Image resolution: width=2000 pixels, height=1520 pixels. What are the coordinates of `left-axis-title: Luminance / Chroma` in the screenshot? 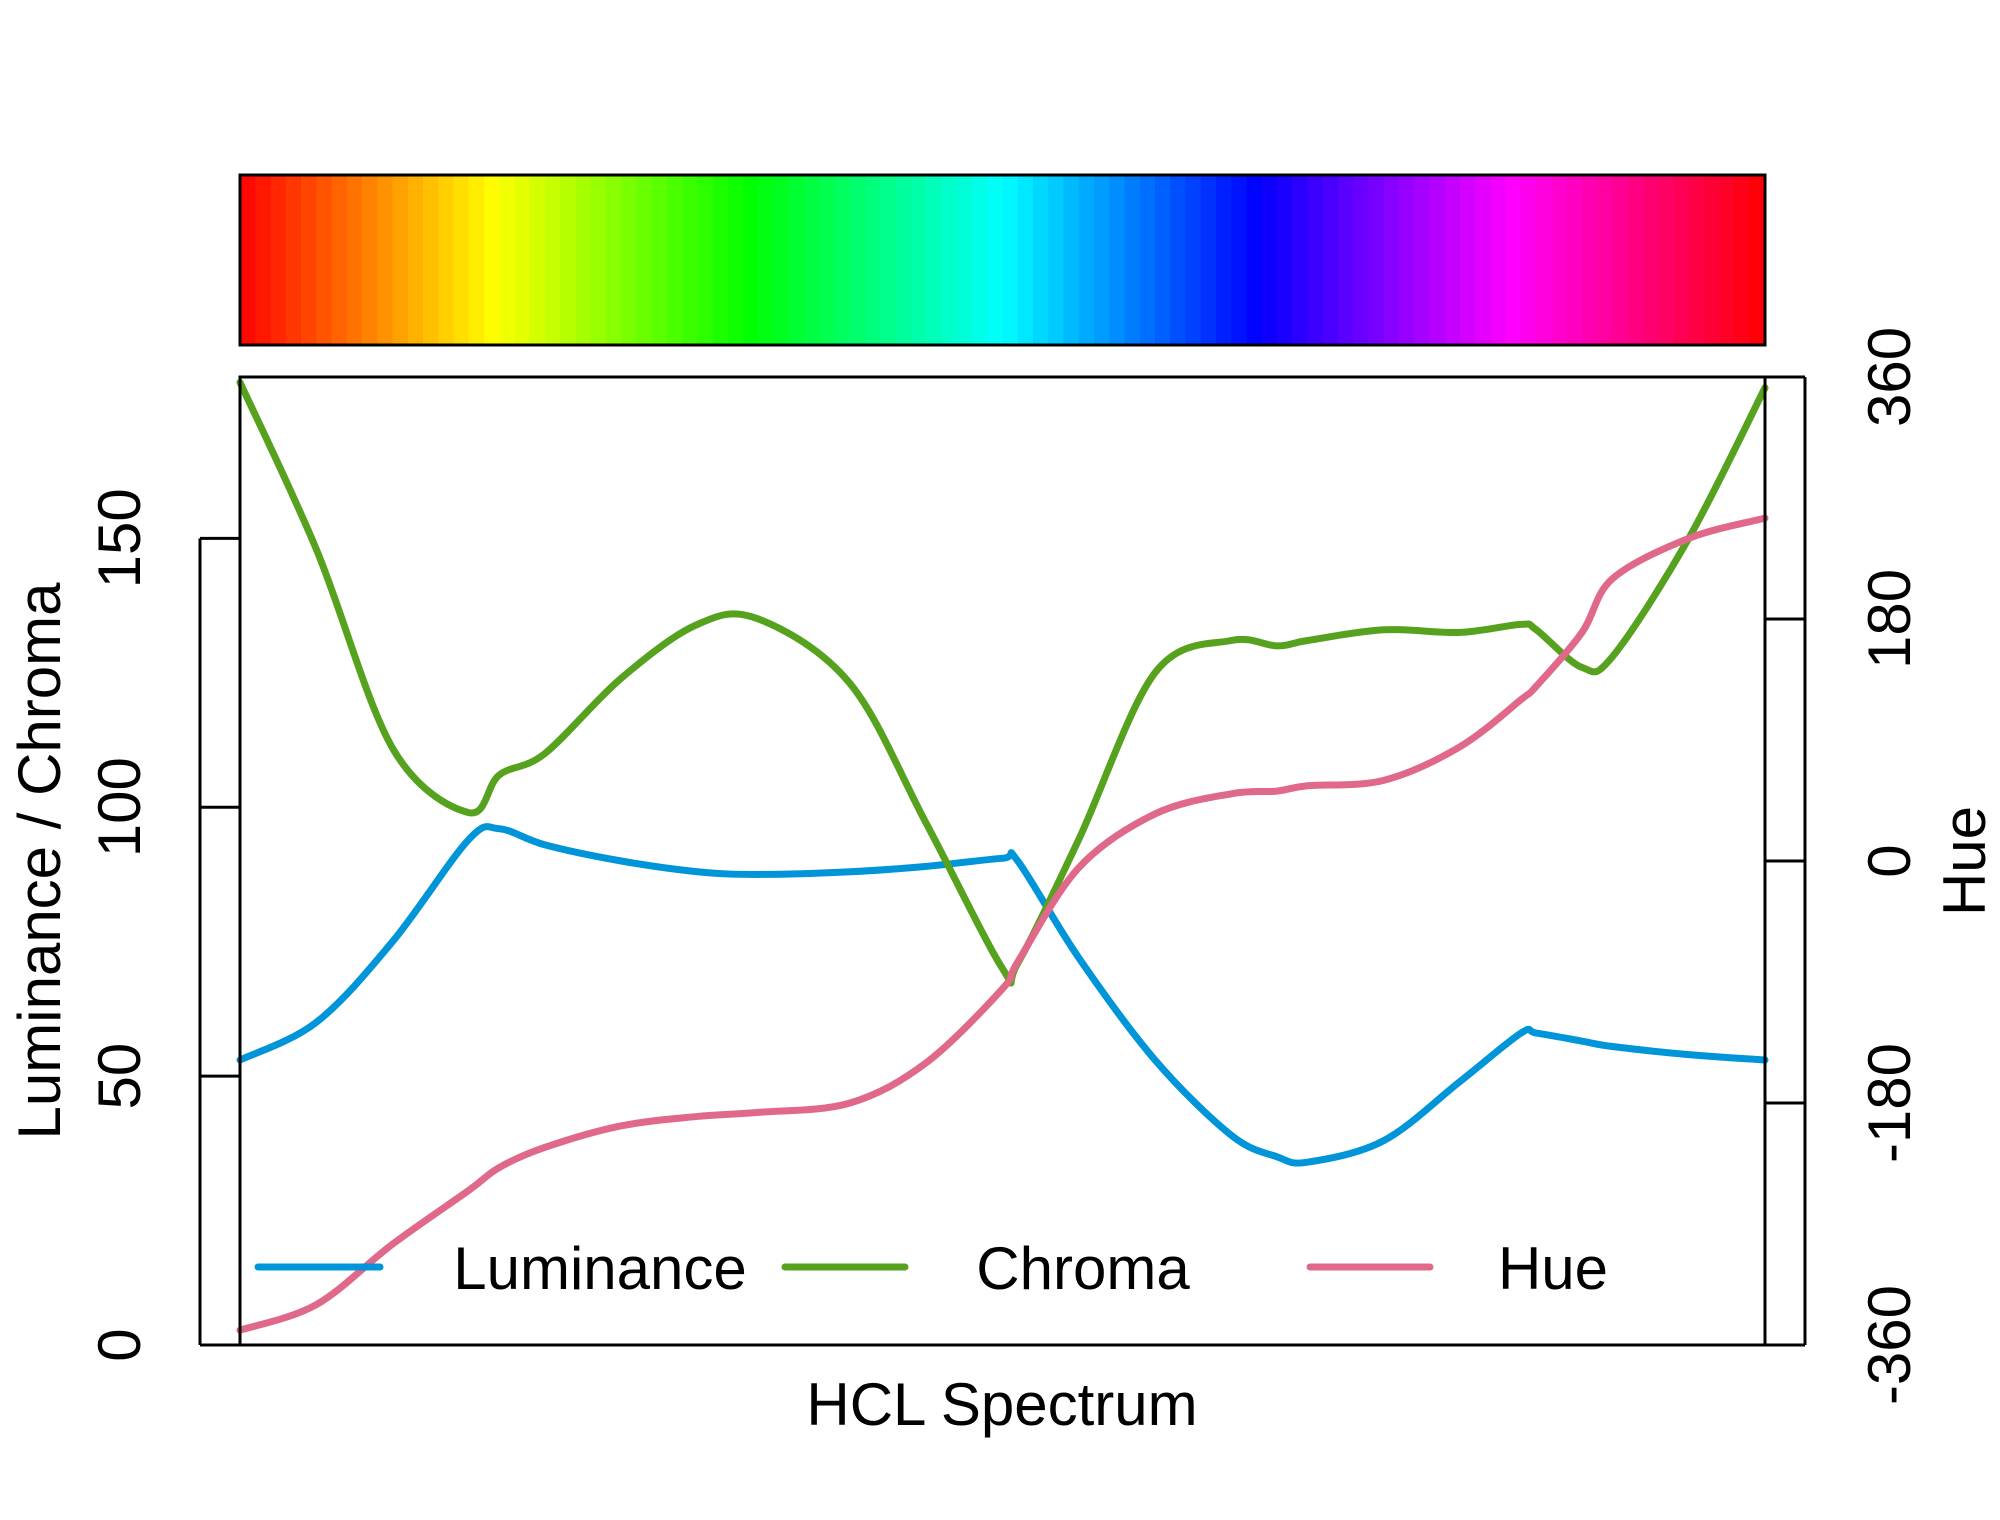 It's located at (39, 861).